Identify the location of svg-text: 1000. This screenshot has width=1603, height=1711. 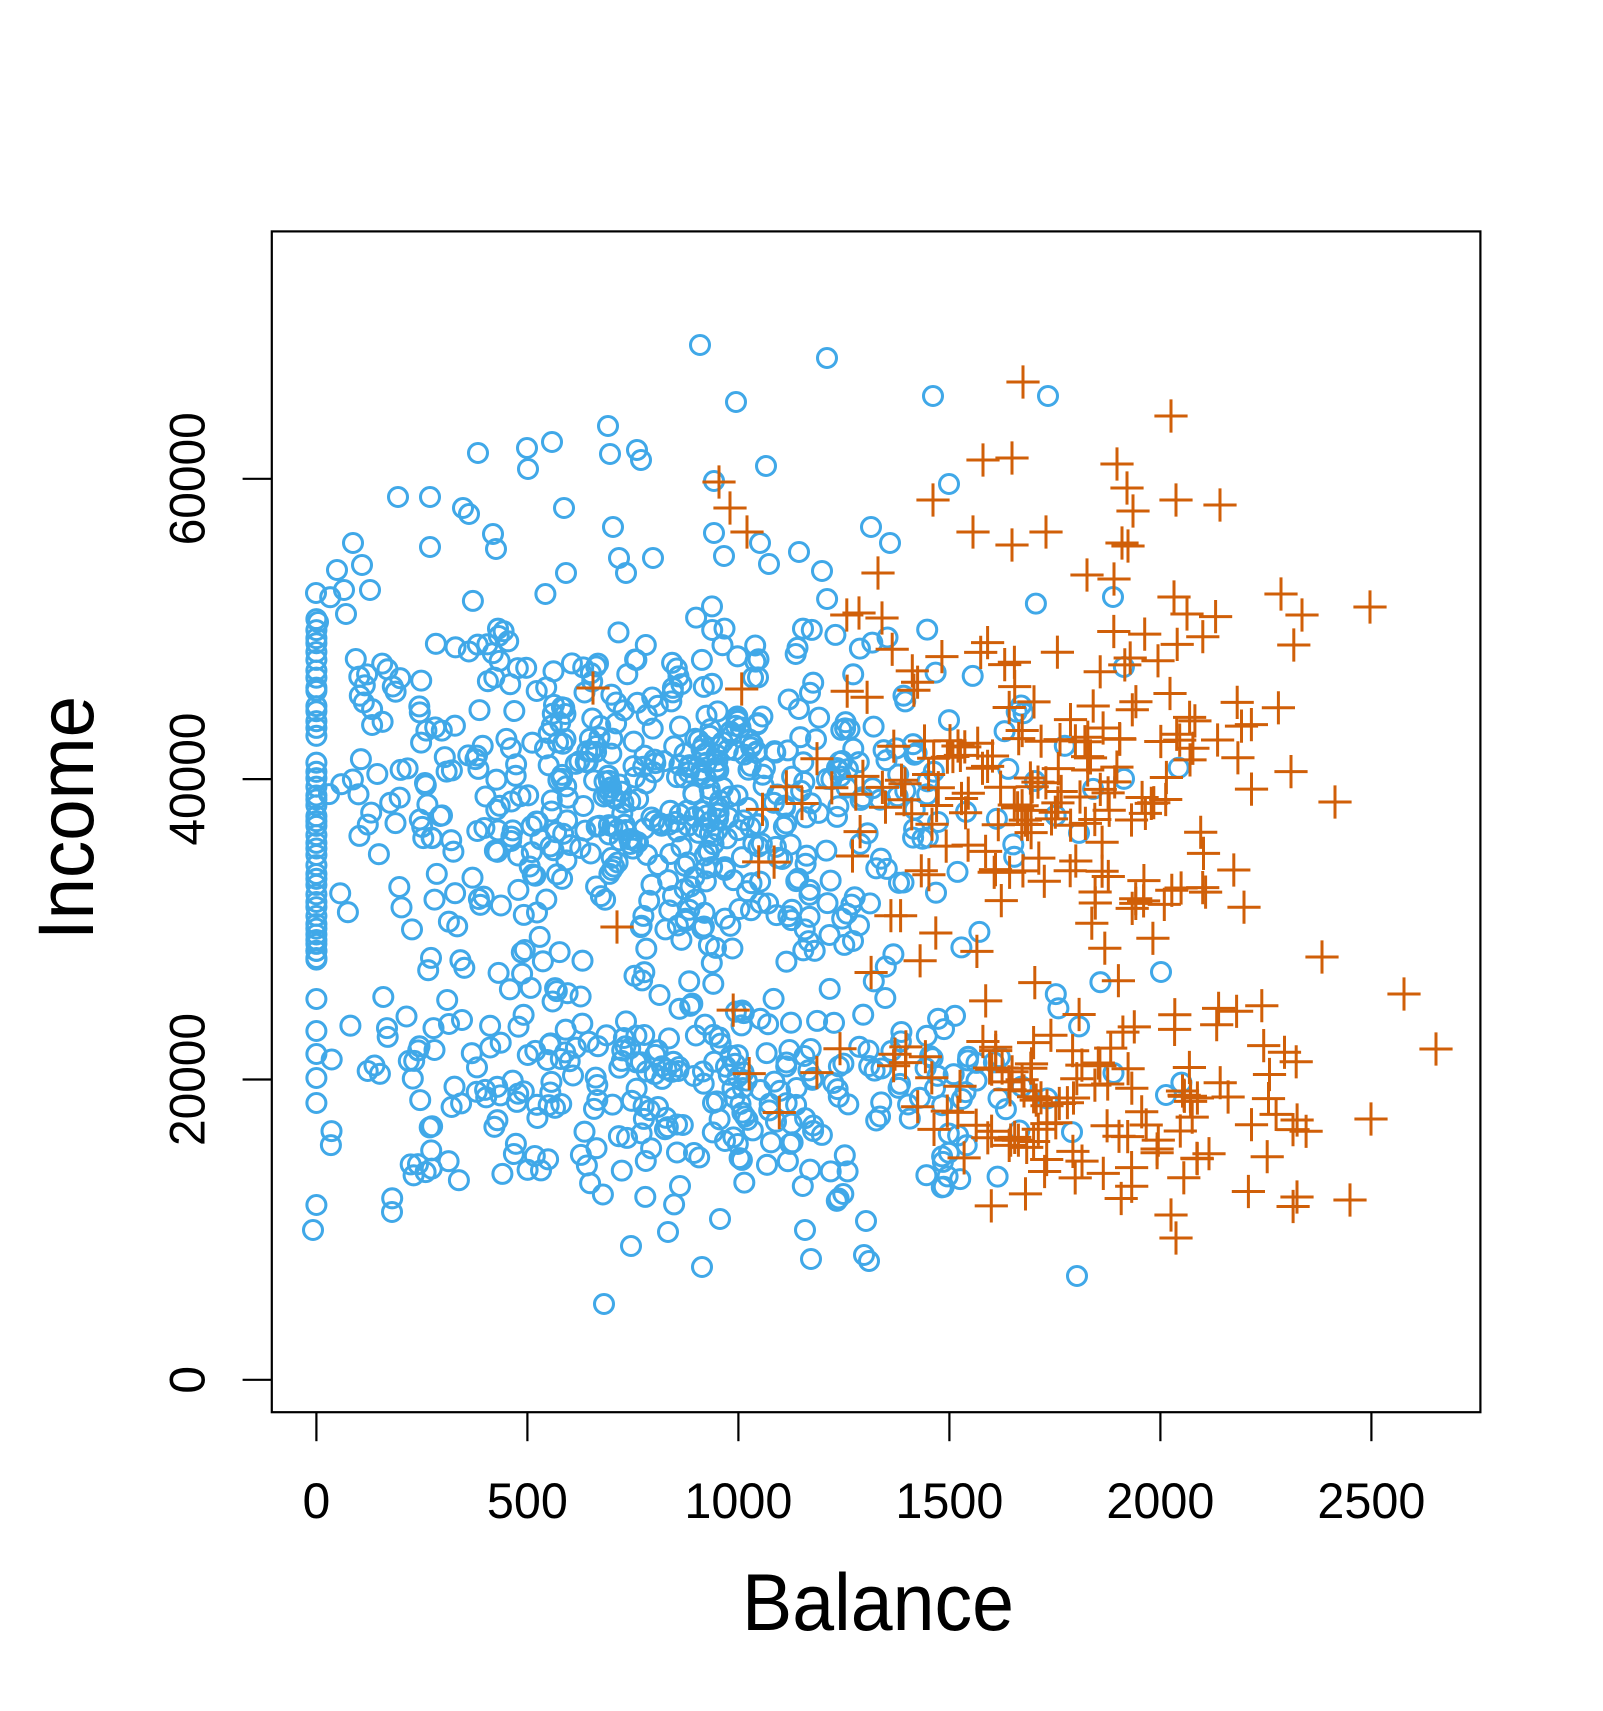
(738, 1501).